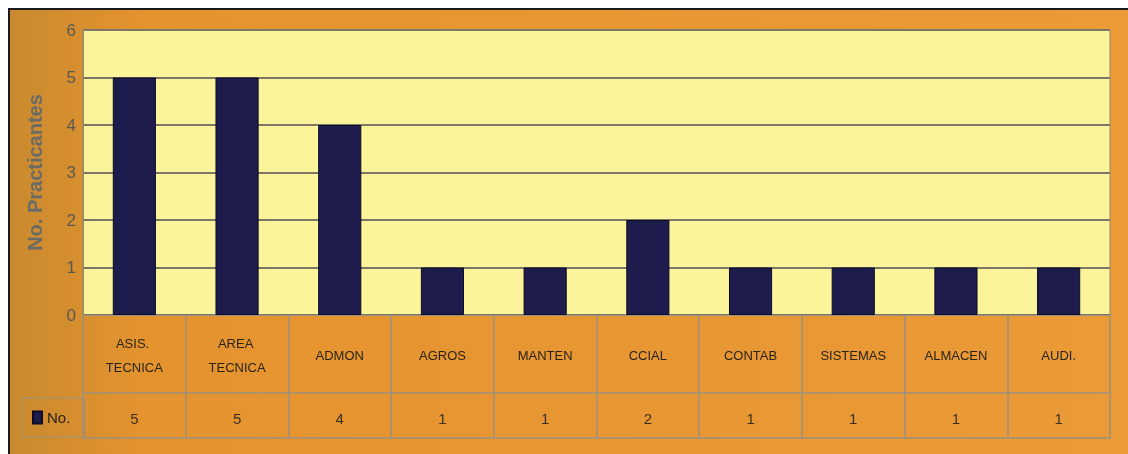 The height and width of the screenshot is (454, 1128). Describe the element at coordinates (71, 220) in the screenshot. I see `y-tick-label: 2` at that location.